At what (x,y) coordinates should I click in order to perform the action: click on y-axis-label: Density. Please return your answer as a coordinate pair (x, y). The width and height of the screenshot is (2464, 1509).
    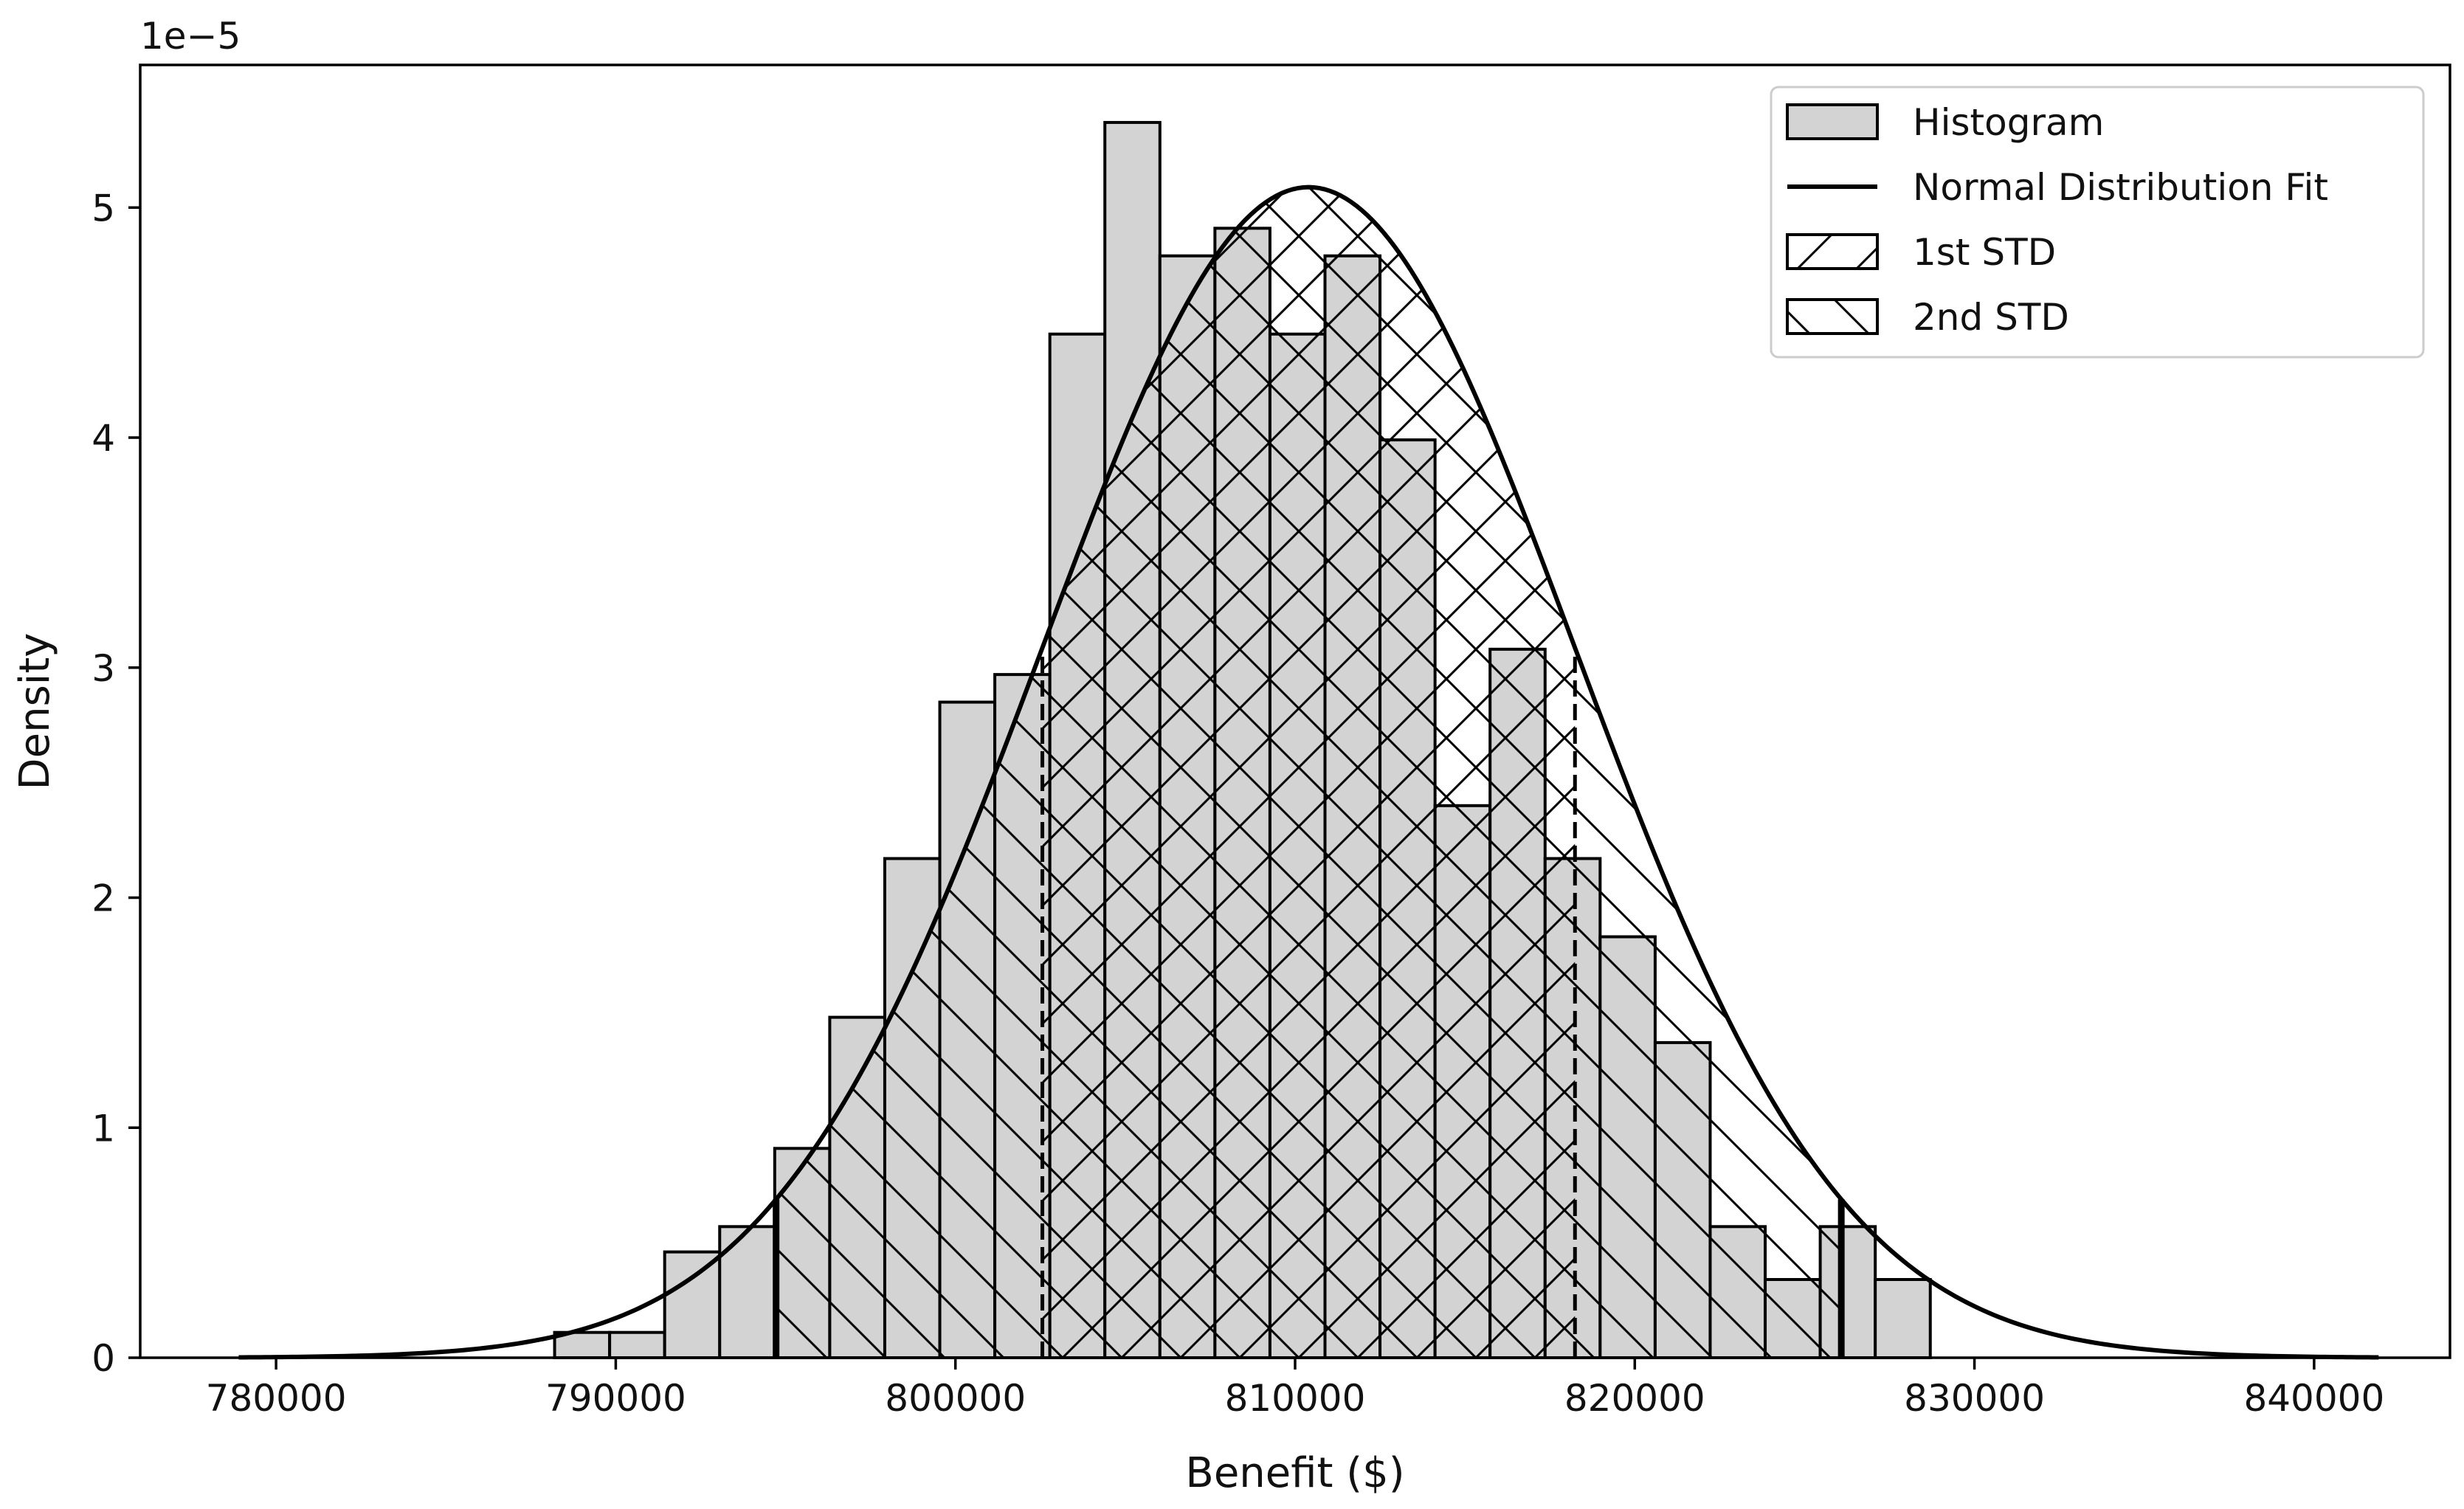
    Looking at the image, I should click on (35, 711).